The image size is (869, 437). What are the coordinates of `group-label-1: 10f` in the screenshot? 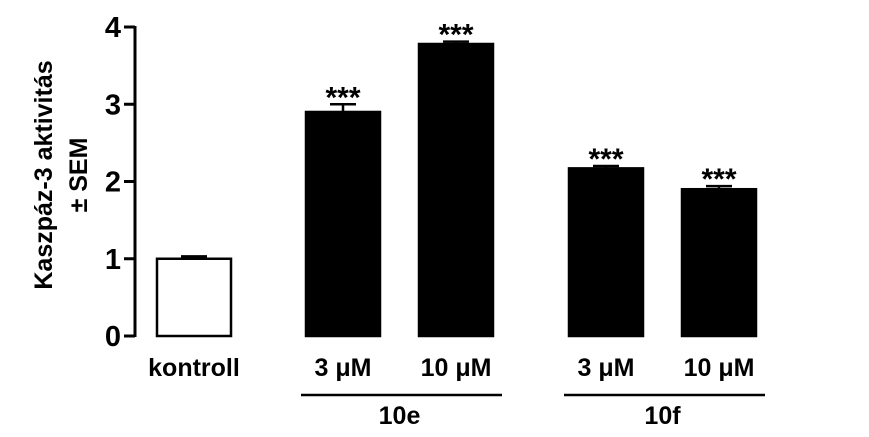 It's located at (662, 416).